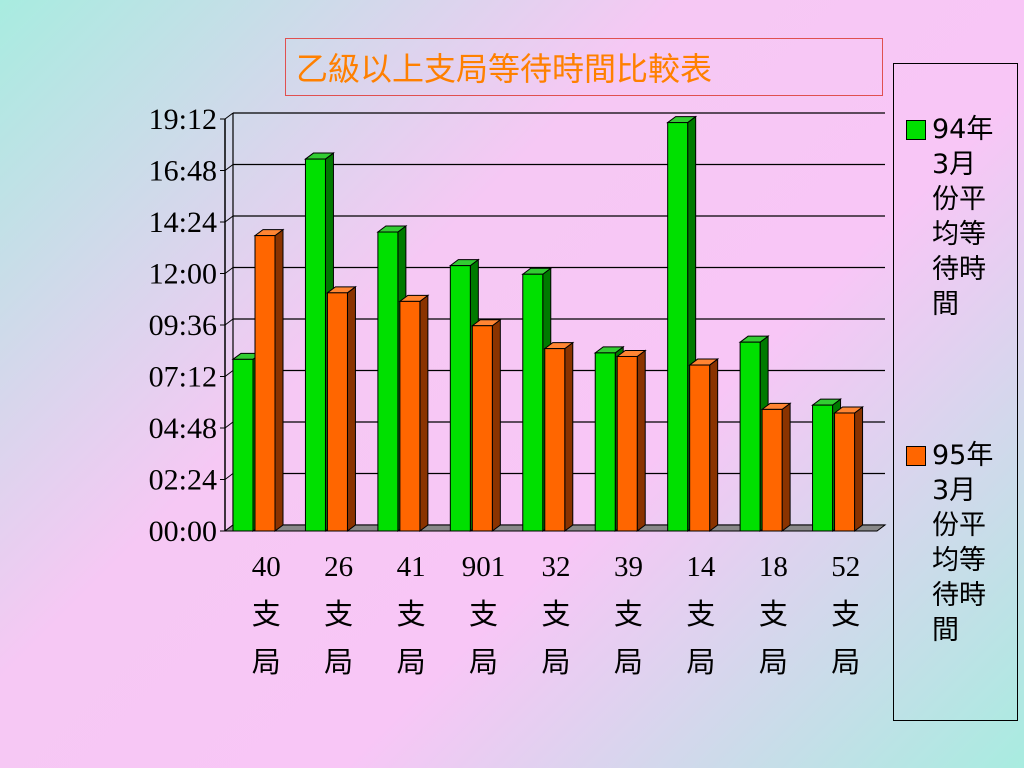 Image resolution: width=1024 pixels, height=768 pixels. Describe the element at coordinates (628, 567) in the screenshot. I see `x-tick-label: 39` at that location.